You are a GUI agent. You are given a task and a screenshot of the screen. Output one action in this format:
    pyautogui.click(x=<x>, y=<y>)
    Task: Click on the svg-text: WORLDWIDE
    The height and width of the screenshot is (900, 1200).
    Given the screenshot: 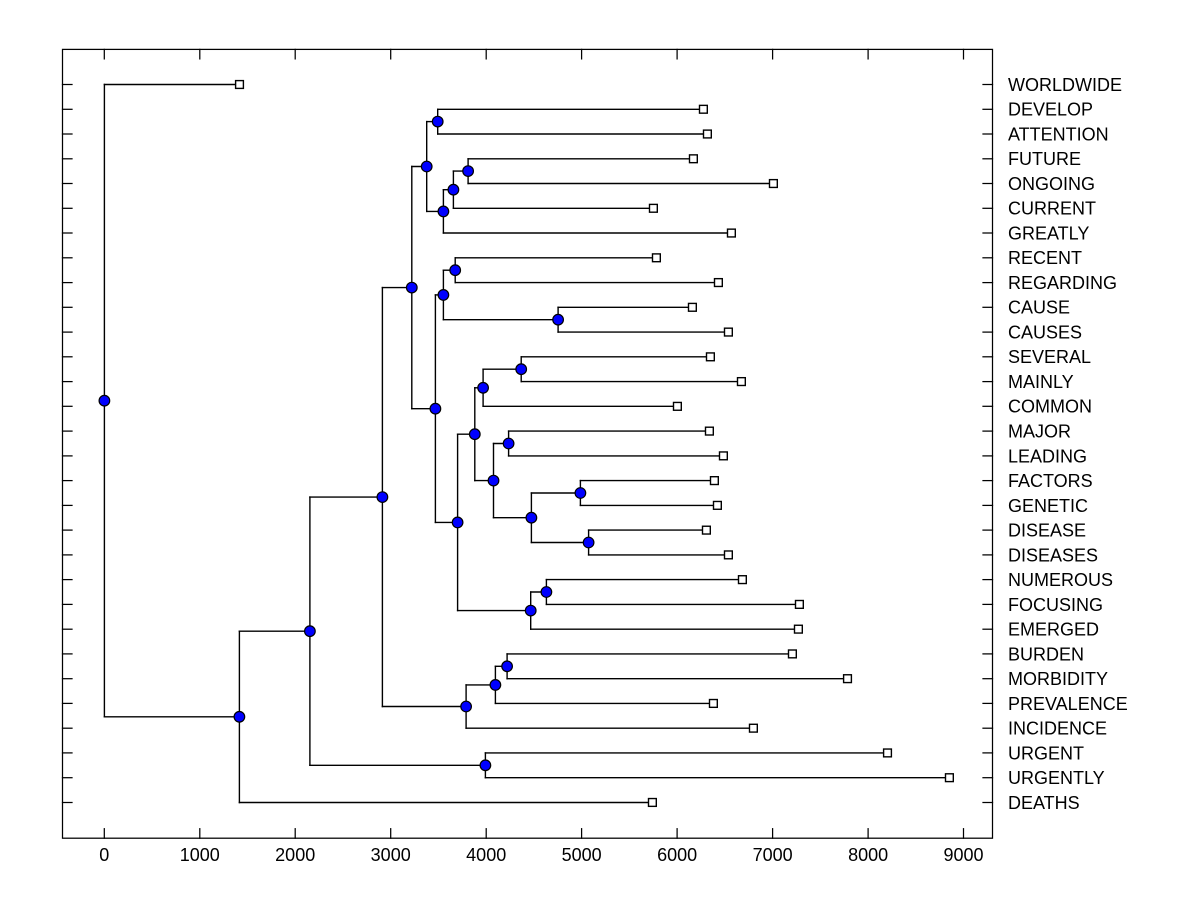 What is the action you would take?
    pyautogui.click(x=1065, y=85)
    